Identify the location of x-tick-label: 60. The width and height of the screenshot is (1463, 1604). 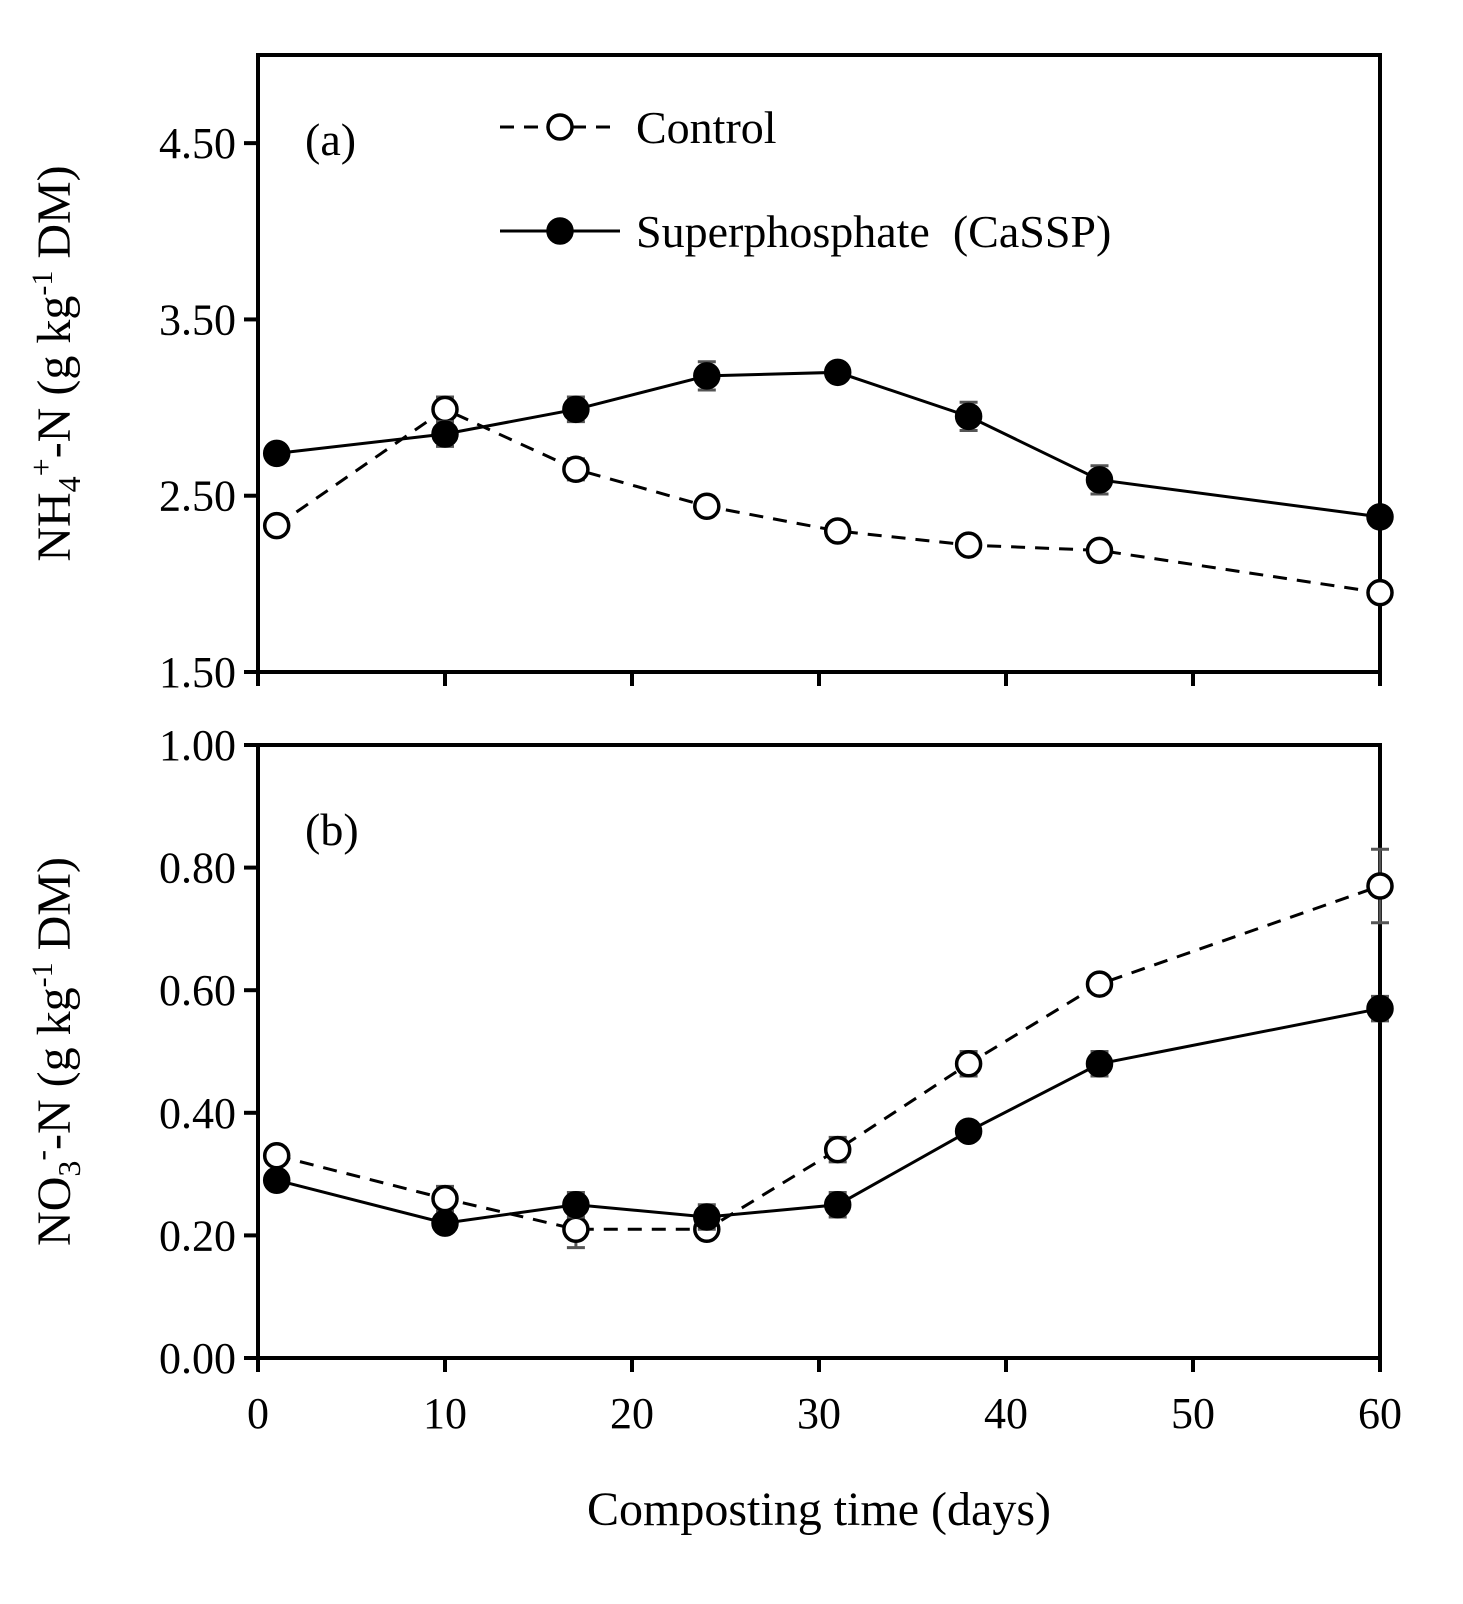
(1380, 1413).